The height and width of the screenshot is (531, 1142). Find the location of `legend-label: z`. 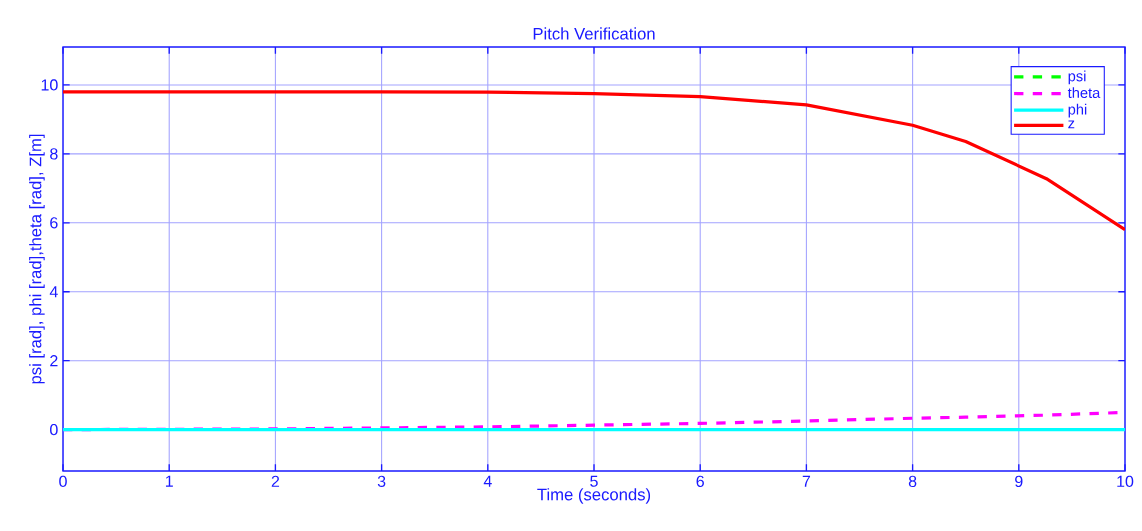

legend-label: z is located at coordinates (1071, 124).